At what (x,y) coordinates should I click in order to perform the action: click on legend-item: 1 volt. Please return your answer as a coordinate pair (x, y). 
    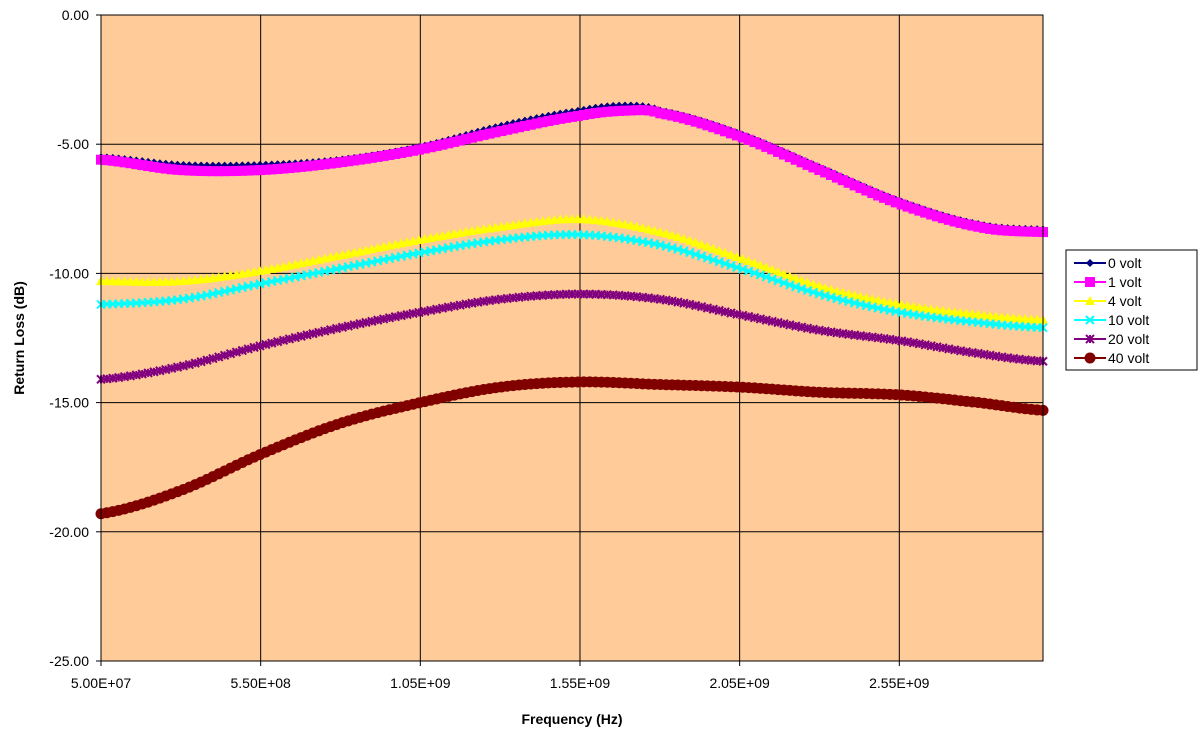
    Looking at the image, I should click on (1108, 282).